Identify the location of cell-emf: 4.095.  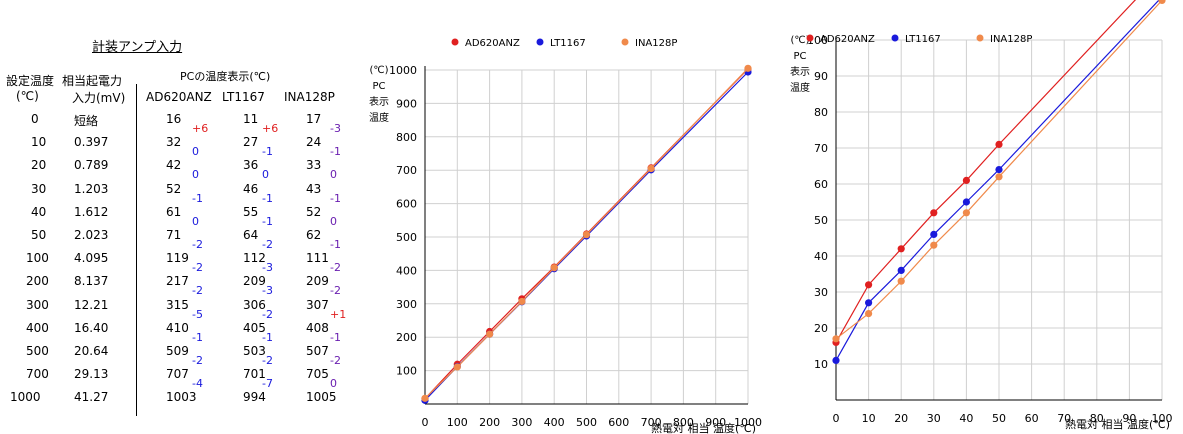
(91, 258).